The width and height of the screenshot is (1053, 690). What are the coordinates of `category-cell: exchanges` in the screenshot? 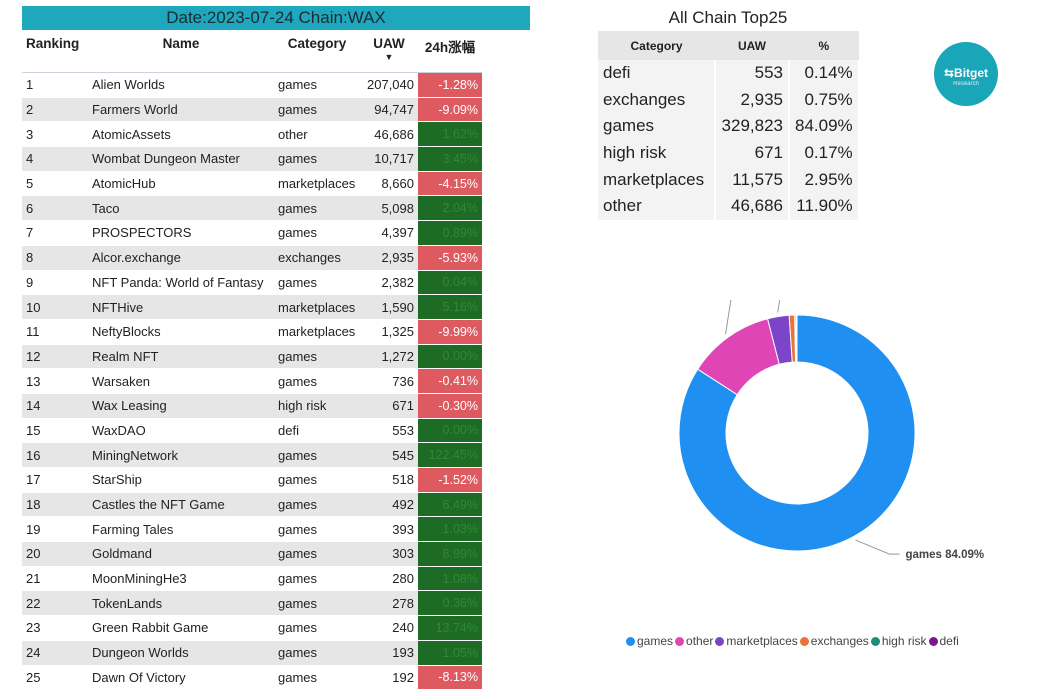 It's located at (317, 258).